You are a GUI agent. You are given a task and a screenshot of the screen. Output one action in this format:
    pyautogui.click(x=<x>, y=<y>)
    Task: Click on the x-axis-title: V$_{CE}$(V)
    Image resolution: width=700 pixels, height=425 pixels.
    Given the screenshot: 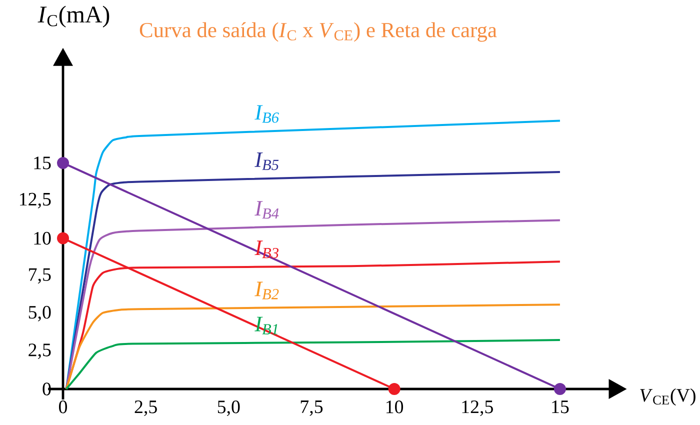 What is the action you would take?
    pyautogui.click(x=668, y=397)
    